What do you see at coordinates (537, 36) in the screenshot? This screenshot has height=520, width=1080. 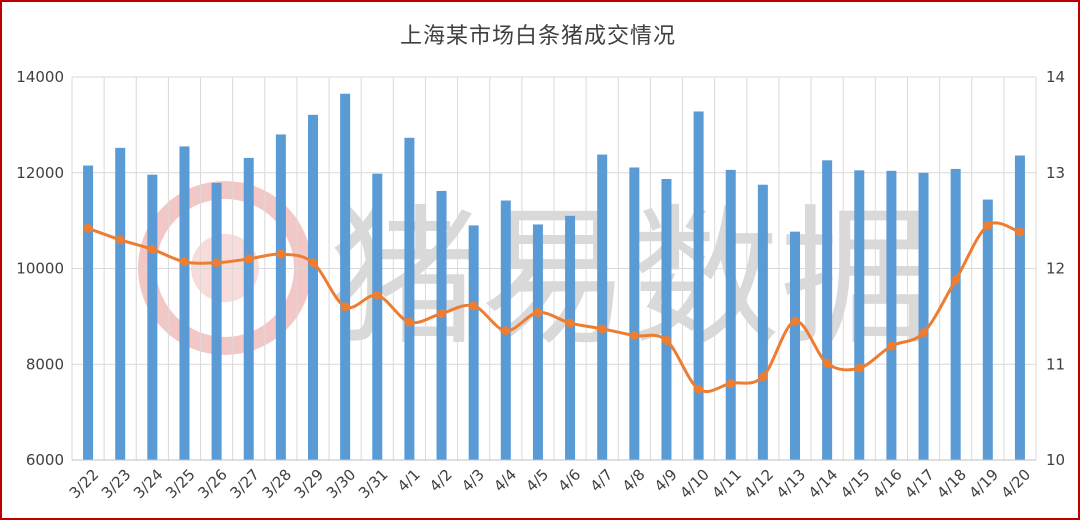 I see `chart-title: 上海某市场白条猪成交情况` at bounding box center [537, 36].